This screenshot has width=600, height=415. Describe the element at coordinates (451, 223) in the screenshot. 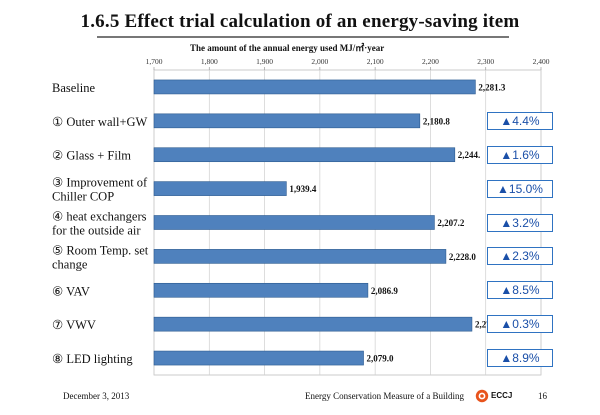

I see `bar-value-label: 2,207.2` at that location.